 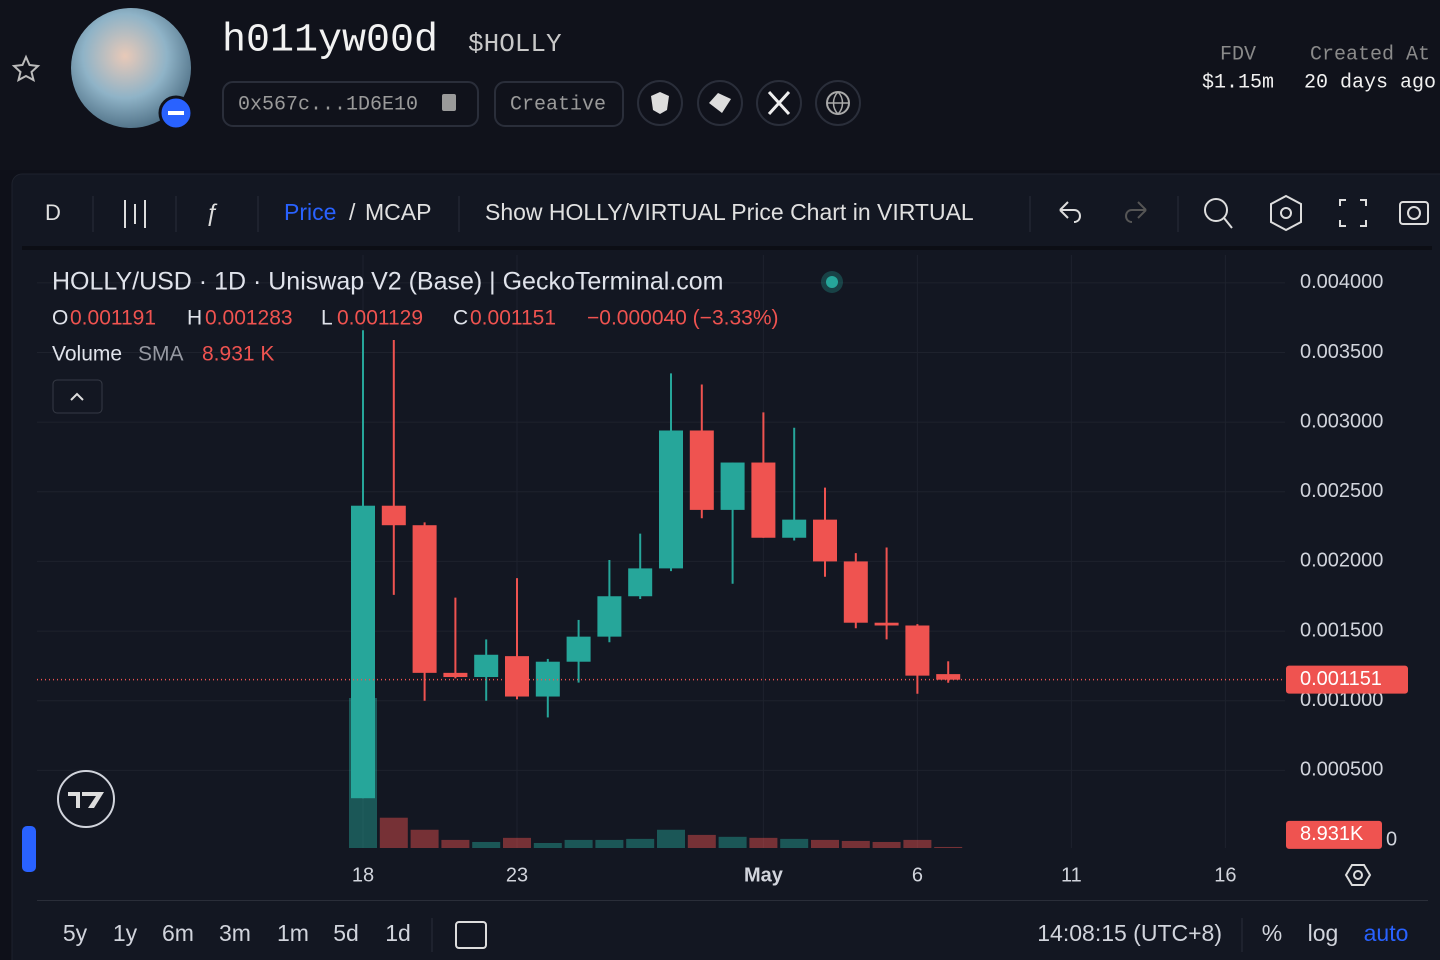 What do you see at coordinates (131, 68) in the screenshot?
I see `avatar` at bounding box center [131, 68].